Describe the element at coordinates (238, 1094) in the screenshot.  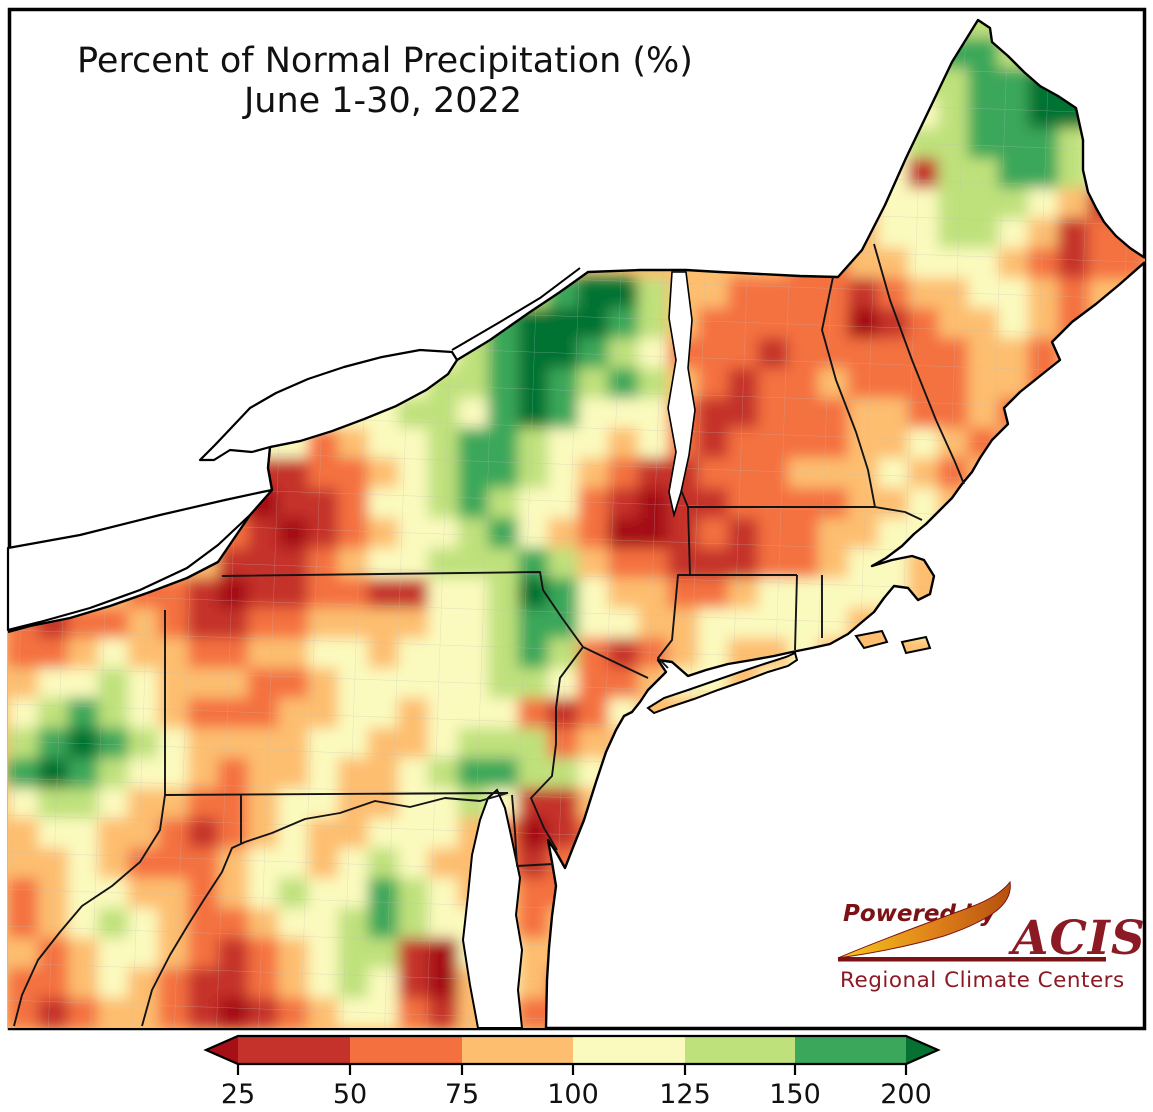
I see `colorbar-tick-label: 25` at that location.